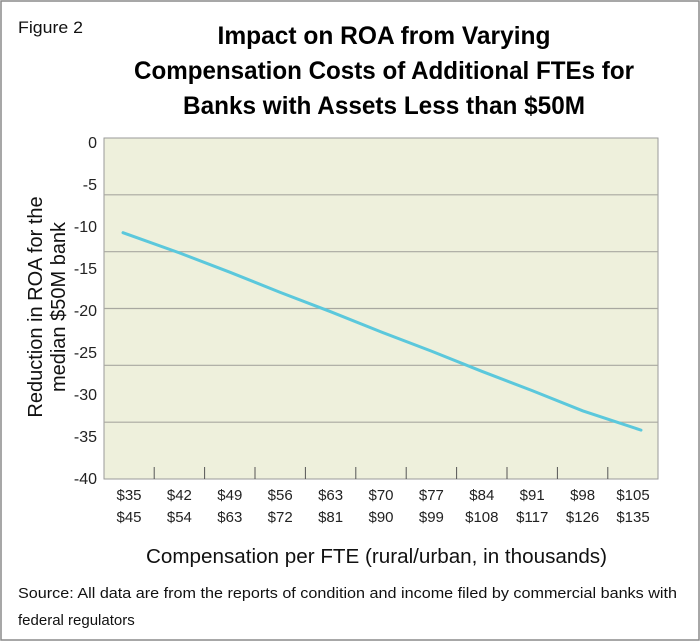 This screenshot has height=641, width=700. What do you see at coordinates (179, 495) in the screenshot?
I see `x-tick-label-rural: $42` at bounding box center [179, 495].